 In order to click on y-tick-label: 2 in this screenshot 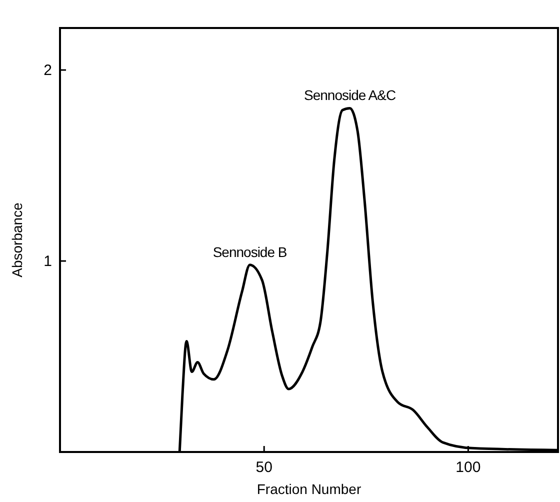, I will do `click(48, 71)`.